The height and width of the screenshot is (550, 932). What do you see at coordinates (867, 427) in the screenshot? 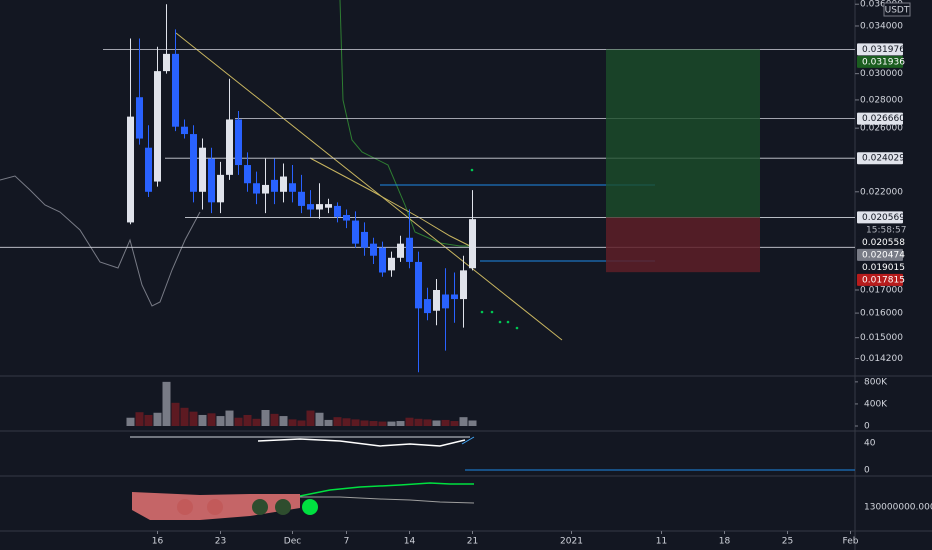
I see `y-tick-label: 0` at bounding box center [867, 427].